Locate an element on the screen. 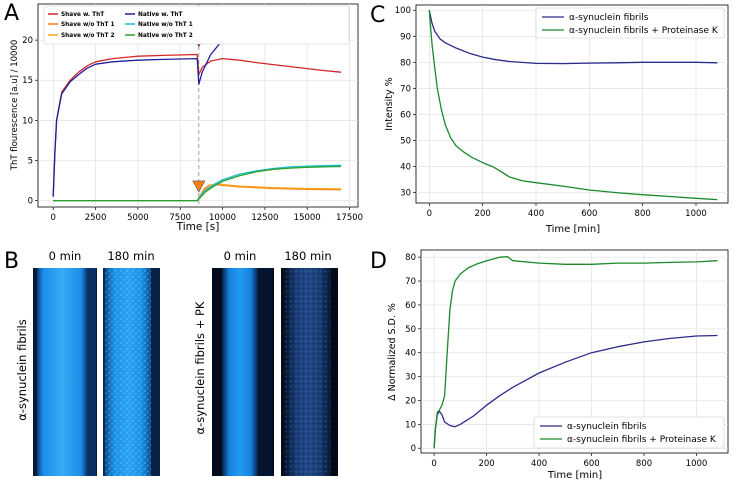  panel-c-ytick-label: 30 is located at coordinates (405, 194).